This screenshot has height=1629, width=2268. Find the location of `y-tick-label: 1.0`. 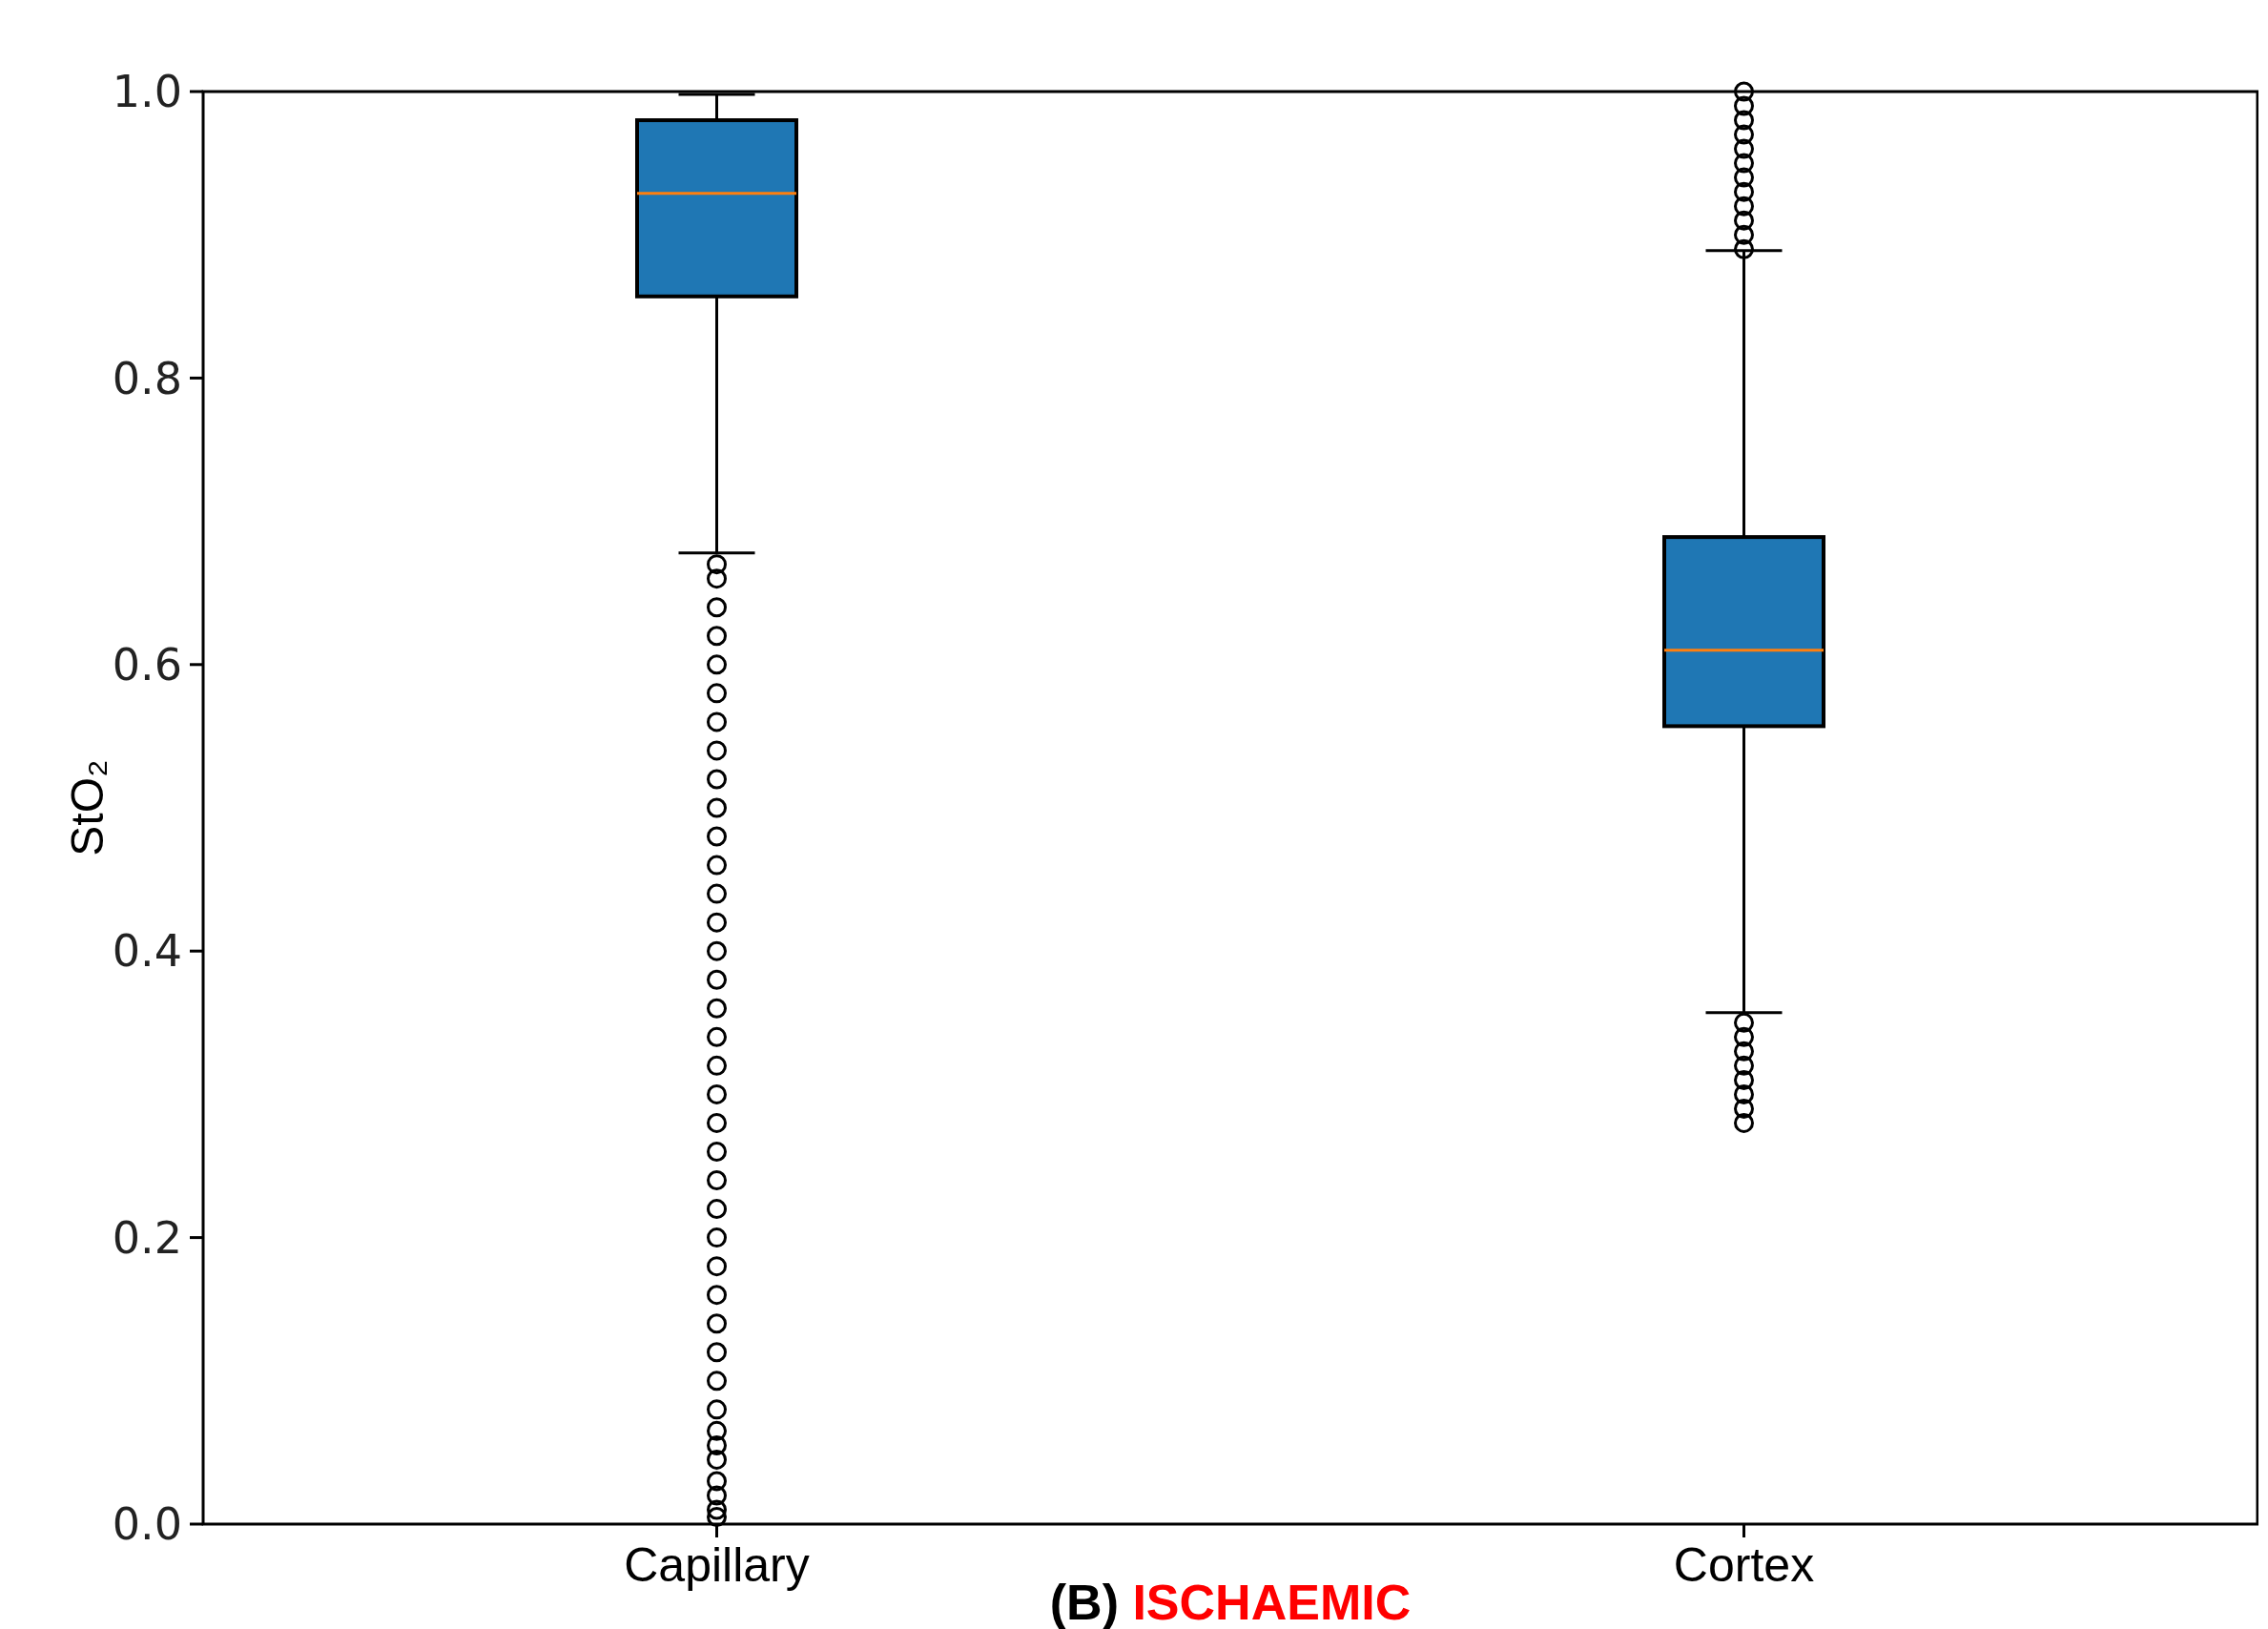

y-tick-label: 1.0 is located at coordinates (147, 92).